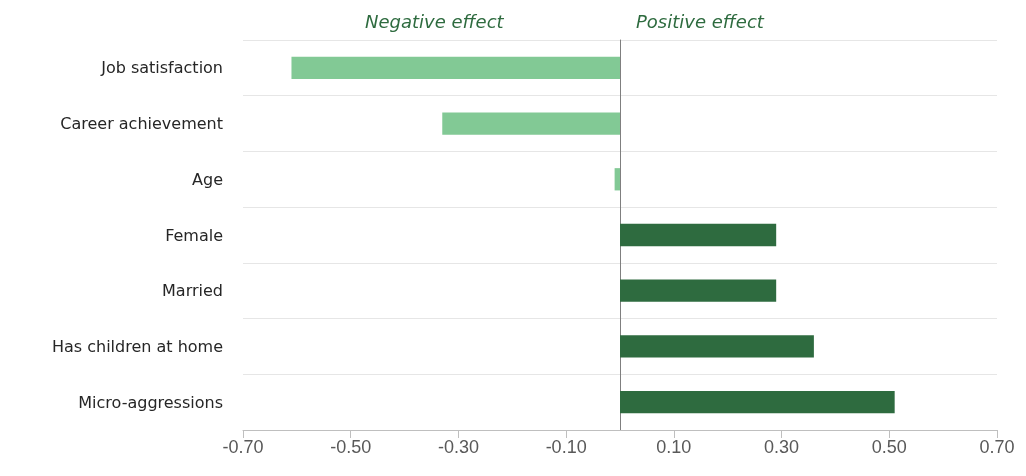 The height and width of the screenshot is (476, 1026). I want to click on y-tick-label: Married, so click(192, 291).